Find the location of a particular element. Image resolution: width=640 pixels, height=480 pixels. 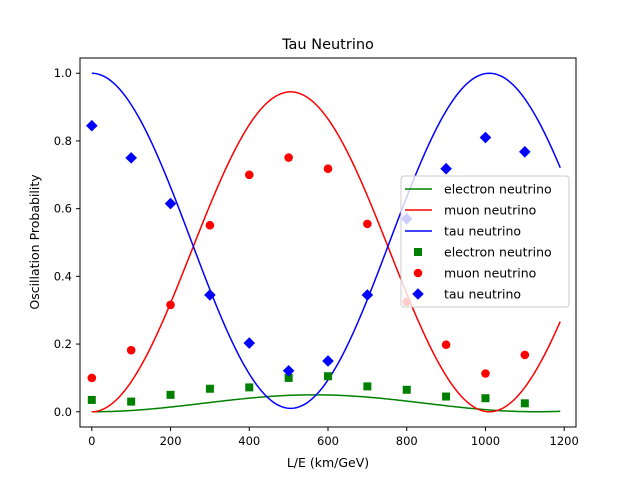

electron-neutrino-curve is located at coordinates (326, 403).